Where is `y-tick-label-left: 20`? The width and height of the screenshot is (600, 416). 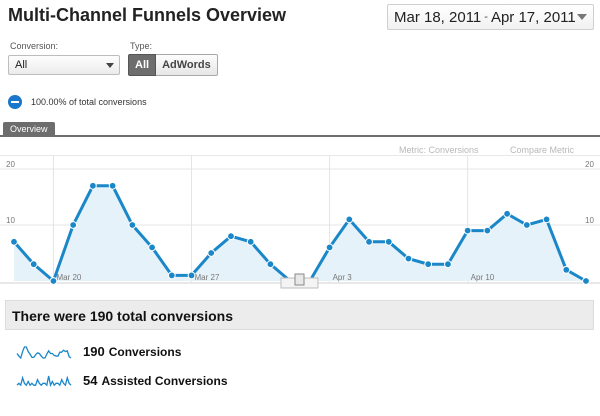
y-tick-label-left: 20 is located at coordinates (10, 164).